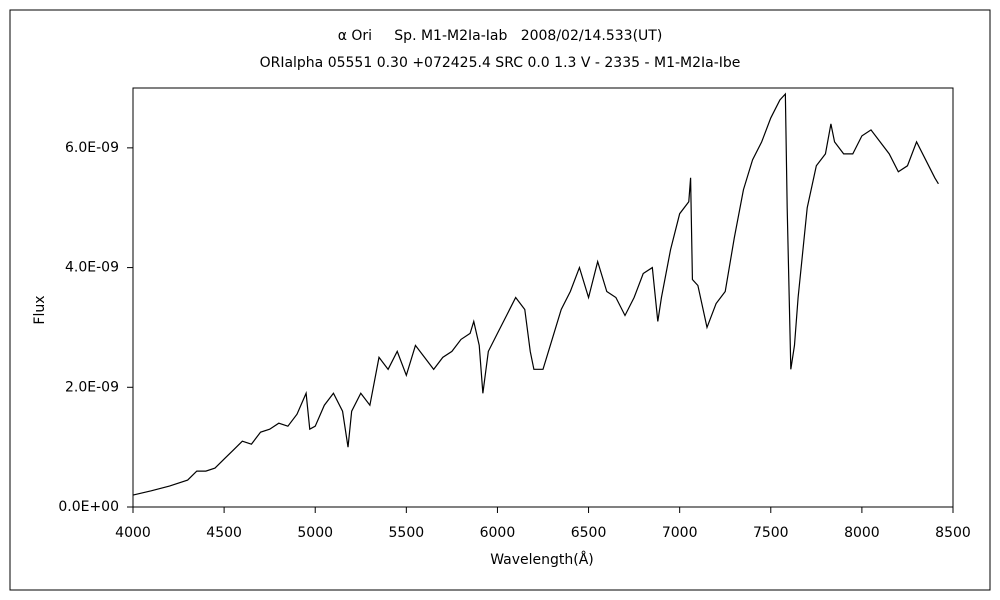  Describe the element at coordinates (862, 533) in the screenshot. I see `x-tick-label: 8000` at that location.